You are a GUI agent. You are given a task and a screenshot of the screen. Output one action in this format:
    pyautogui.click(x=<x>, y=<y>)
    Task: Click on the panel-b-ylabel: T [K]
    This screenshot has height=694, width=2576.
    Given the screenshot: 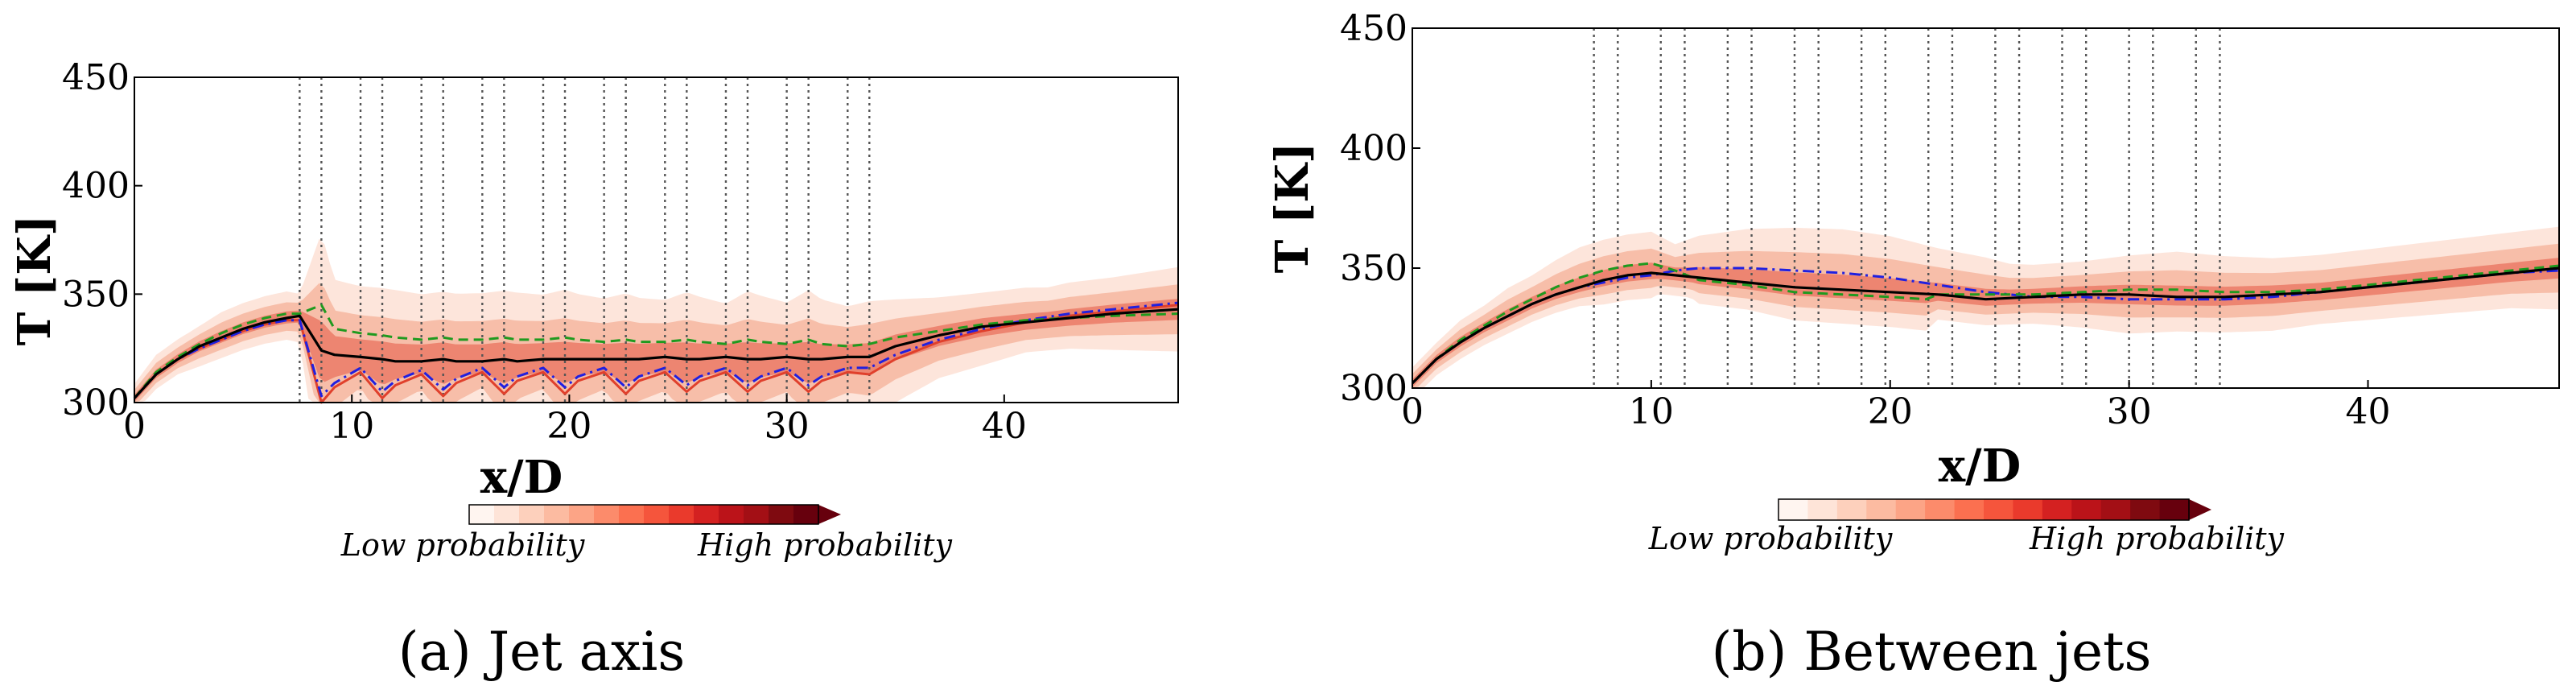 What is the action you would take?
    pyautogui.click(x=1292, y=208)
    